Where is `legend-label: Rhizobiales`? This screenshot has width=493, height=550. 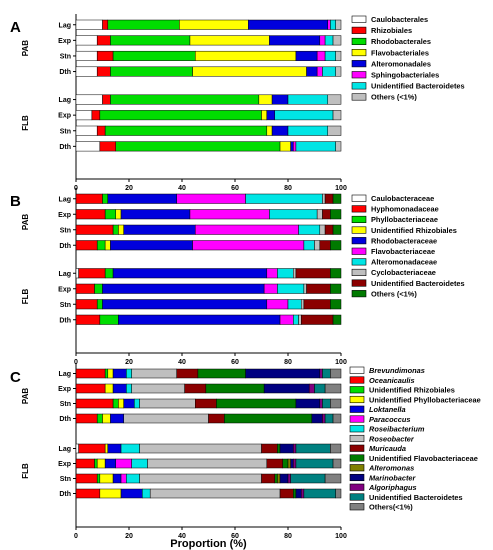 legend-label: Rhizobiales is located at coordinates (391, 30).